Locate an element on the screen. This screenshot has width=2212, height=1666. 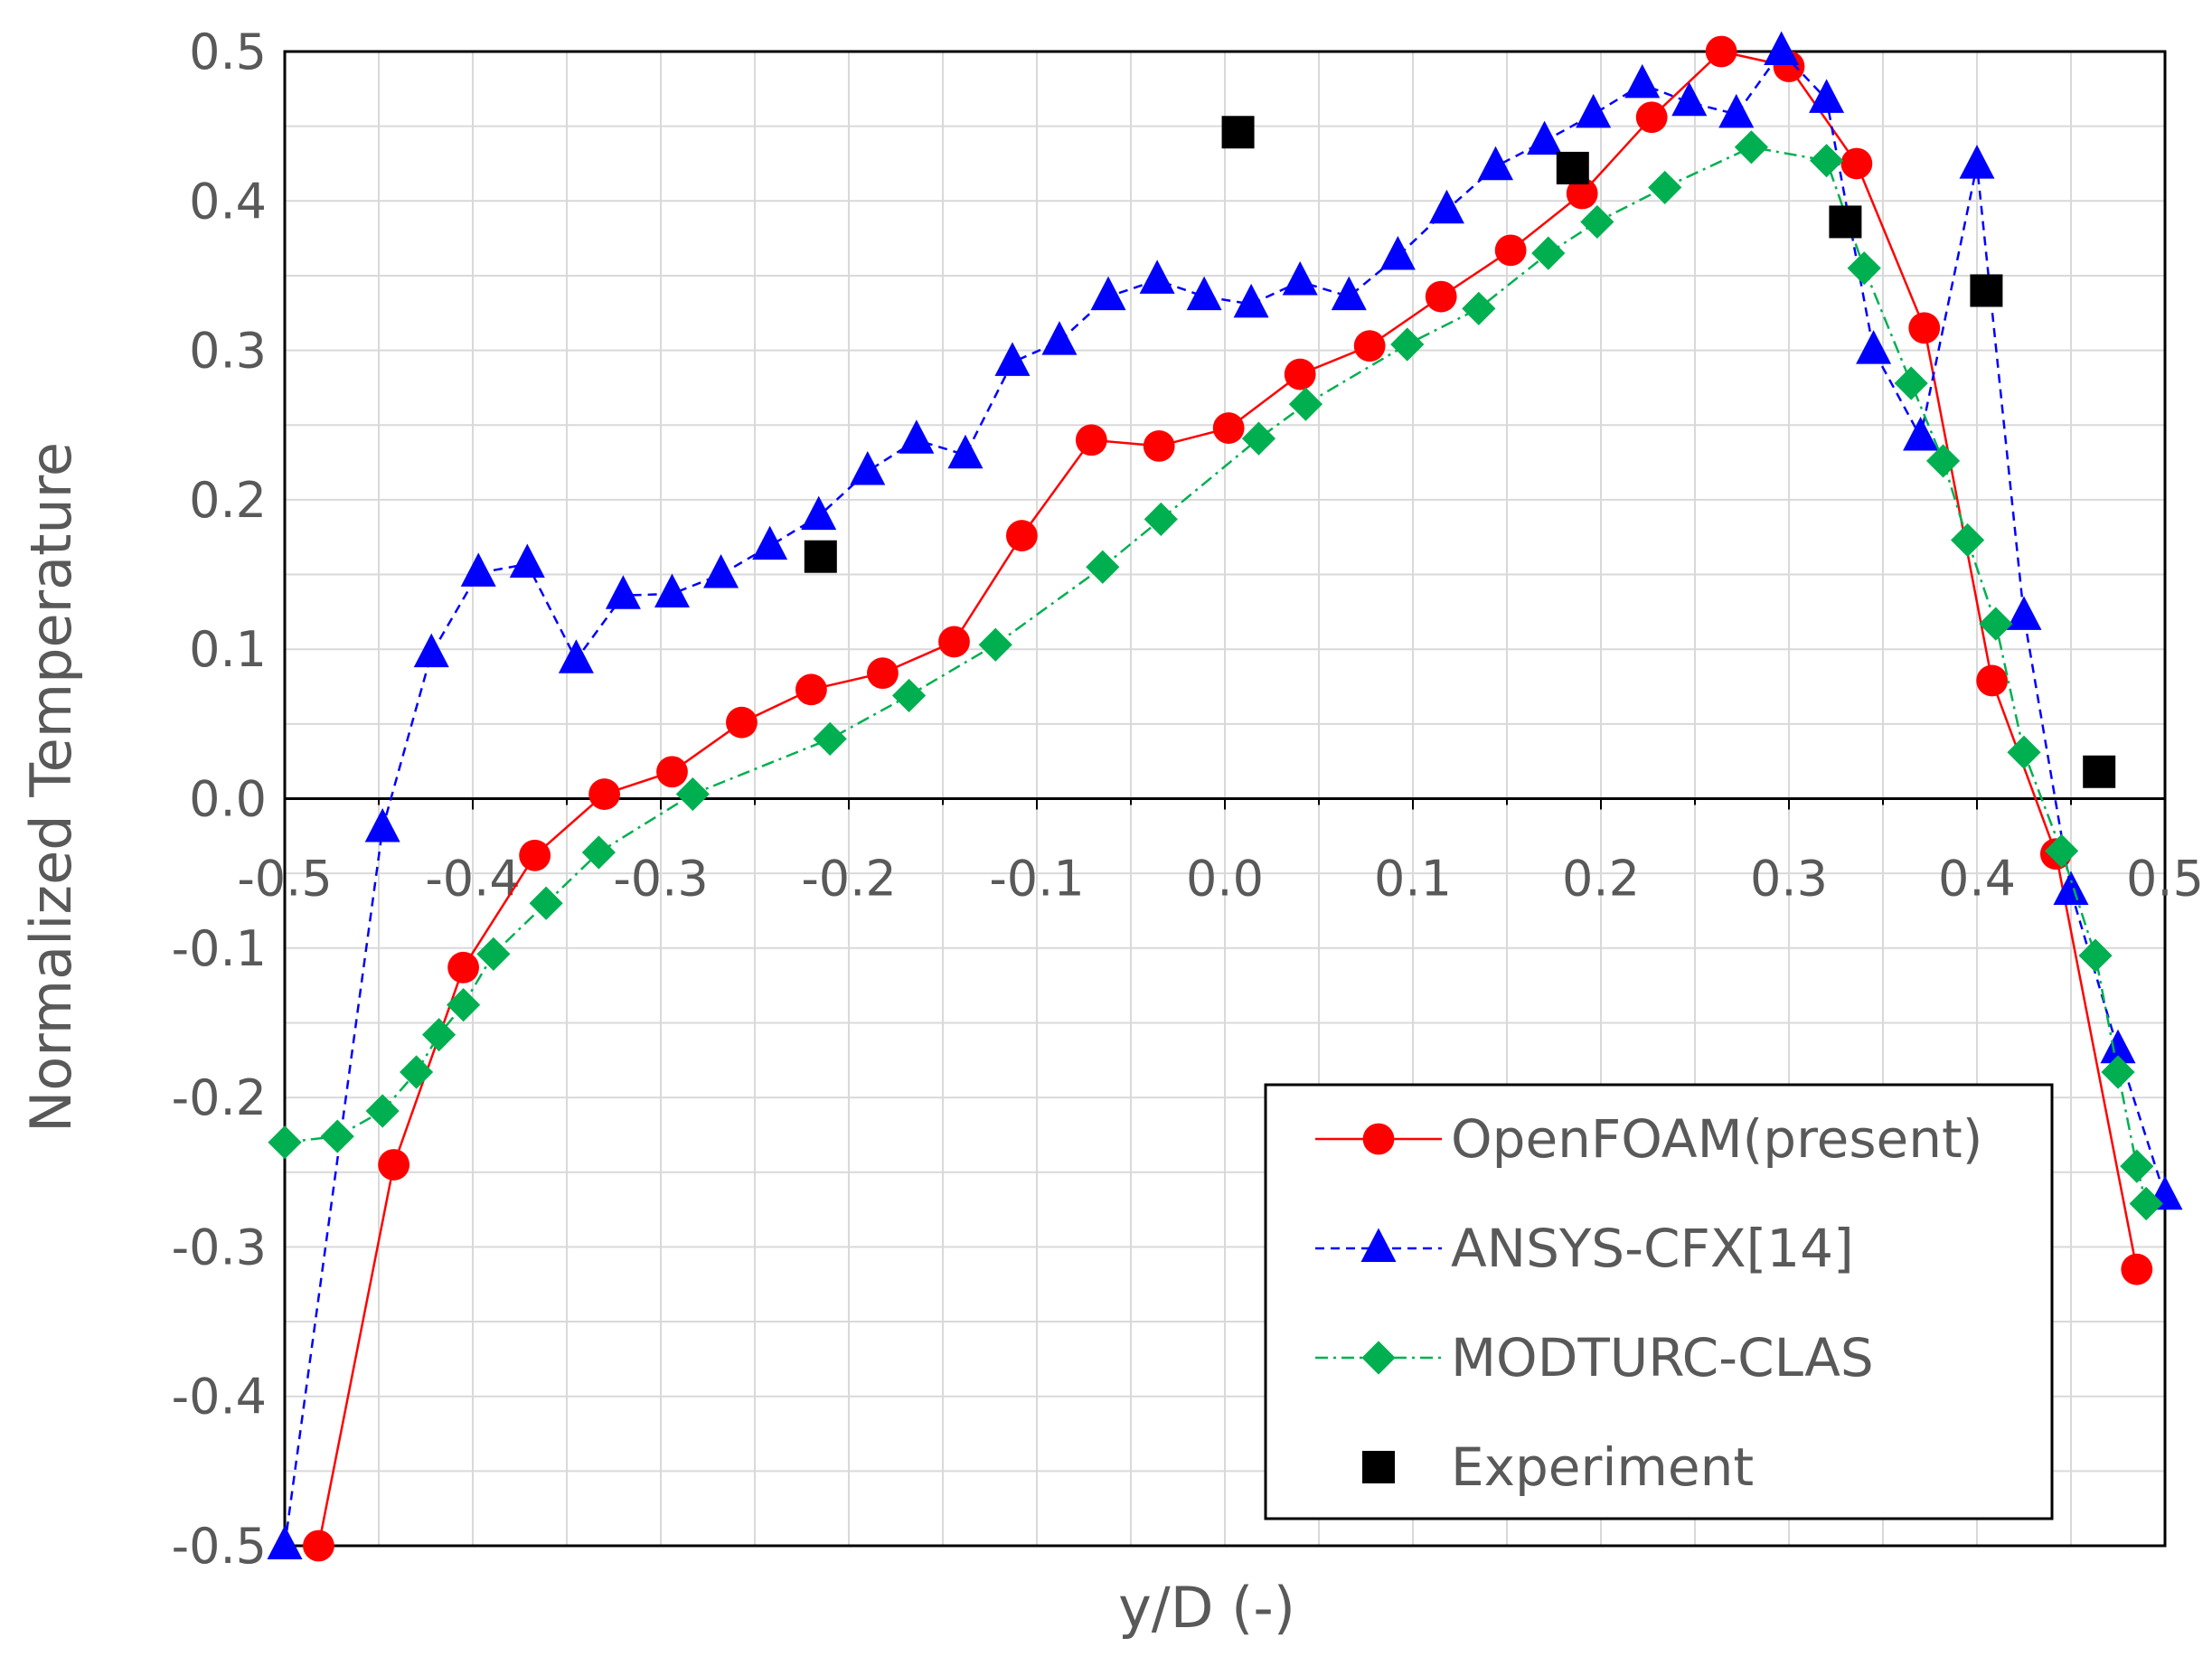
legend-entry: OpenFOAM(present) is located at coordinates (1648, 1139).